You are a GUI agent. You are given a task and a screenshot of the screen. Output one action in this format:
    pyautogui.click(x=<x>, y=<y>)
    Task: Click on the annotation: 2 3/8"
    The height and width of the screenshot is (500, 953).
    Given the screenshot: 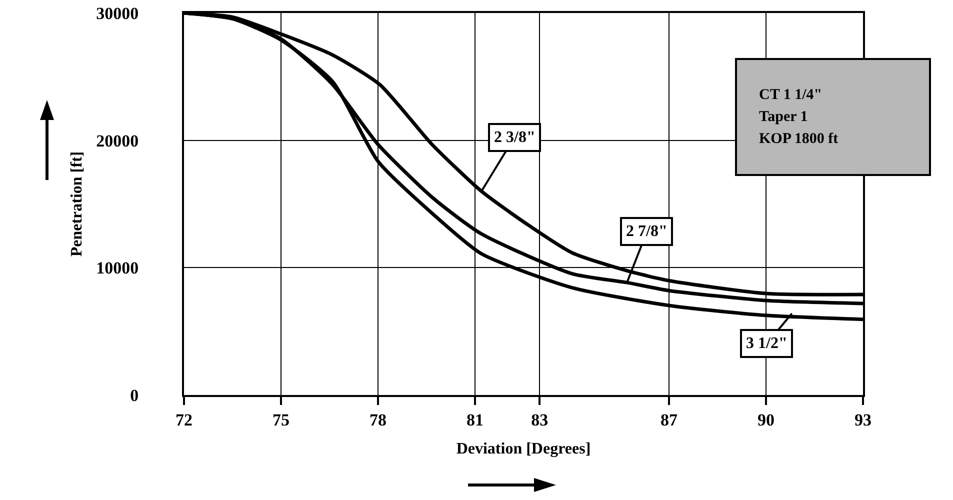 What is the action you would take?
    pyautogui.click(x=515, y=137)
    